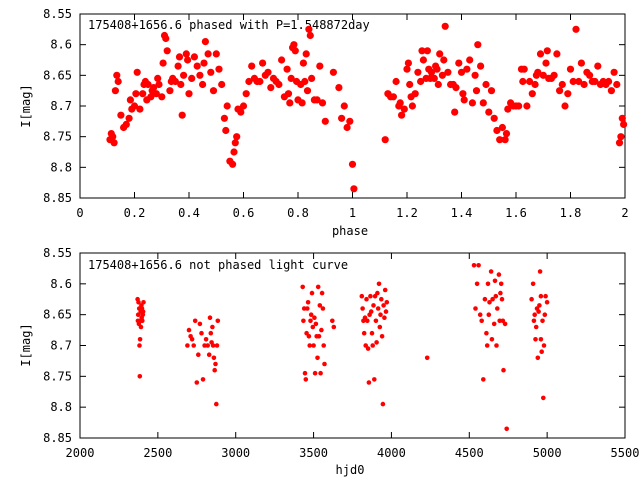 The height and width of the screenshot is (480, 640). Describe the element at coordinates (244, 213) in the screenshot. I see `x-tick-label: 0.6` at that location.